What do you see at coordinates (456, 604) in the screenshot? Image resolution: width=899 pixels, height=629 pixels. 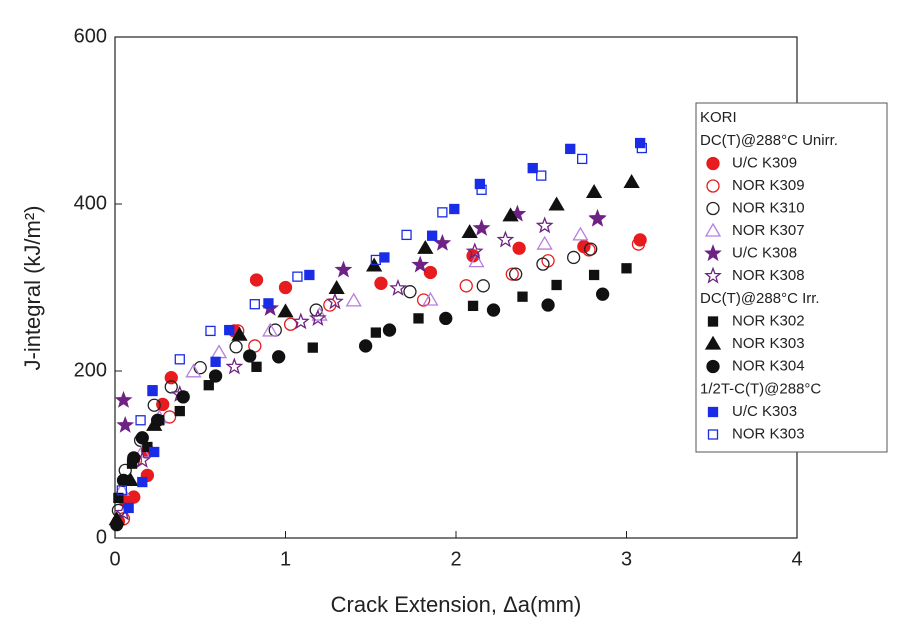 I see `x-axis-label: Crack Extension, Δa(mm)` at bounding box center [456, 604].